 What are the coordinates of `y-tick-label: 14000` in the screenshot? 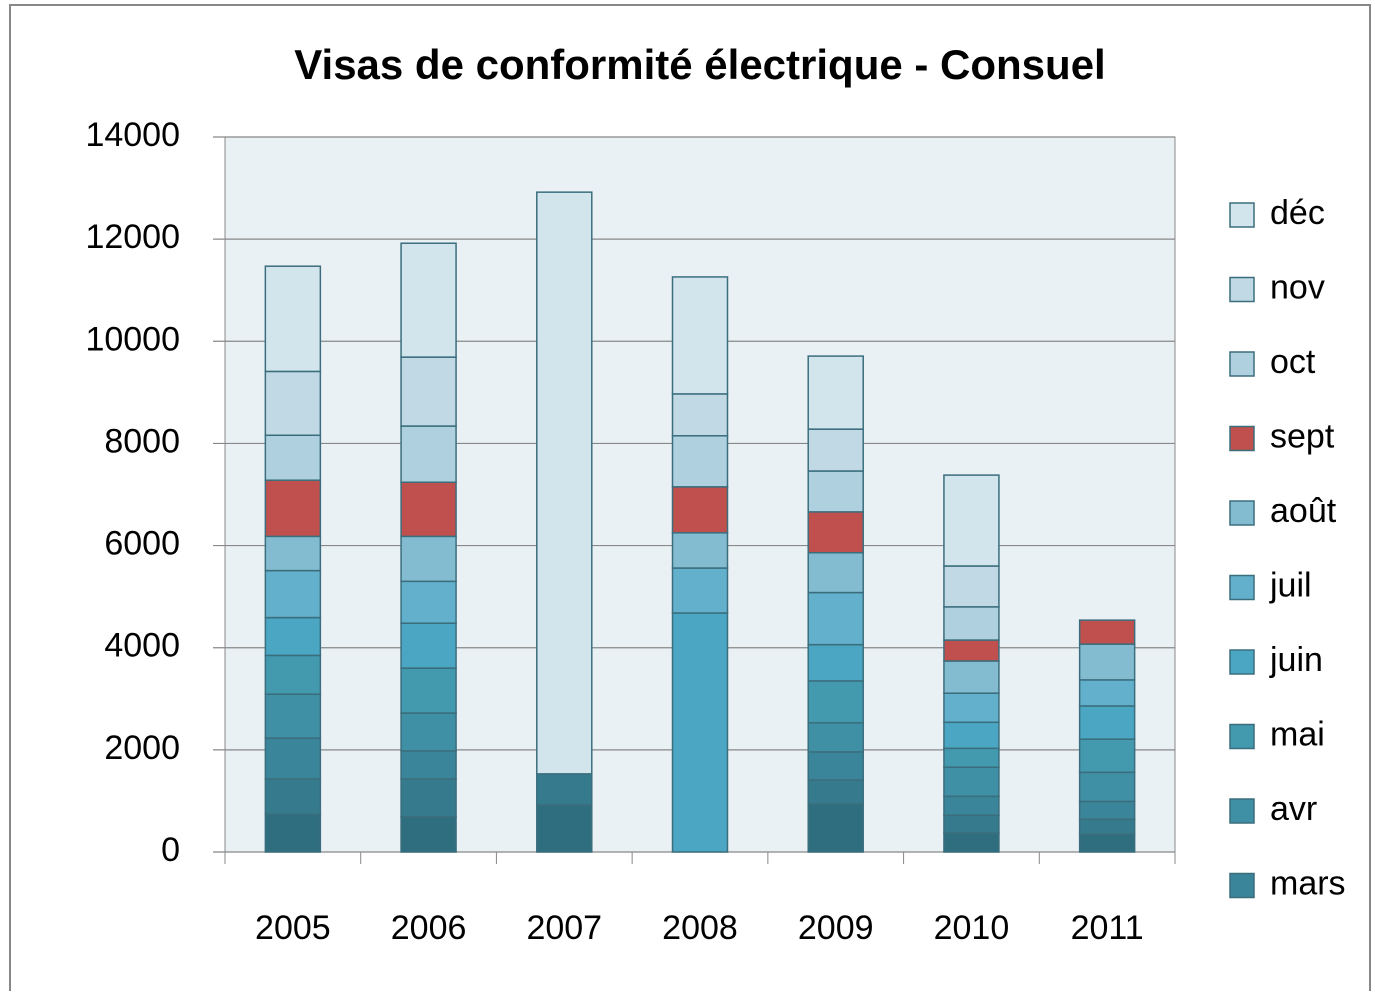 It's located at (132, 135).